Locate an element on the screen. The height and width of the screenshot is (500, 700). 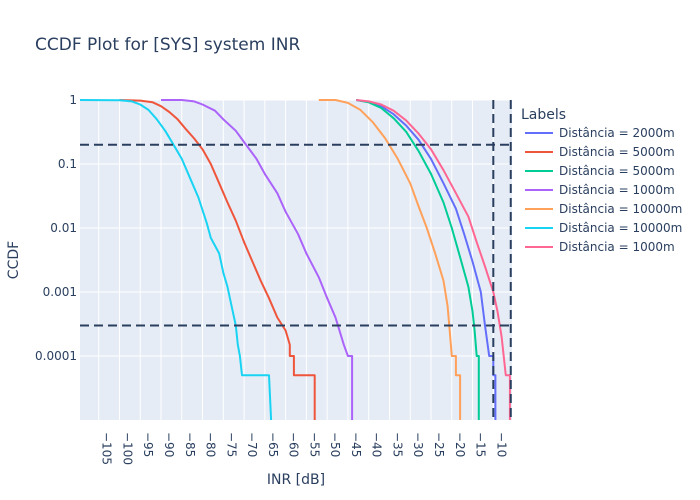
y-tick-label: 0.001 is located at coordinates (60, 292).